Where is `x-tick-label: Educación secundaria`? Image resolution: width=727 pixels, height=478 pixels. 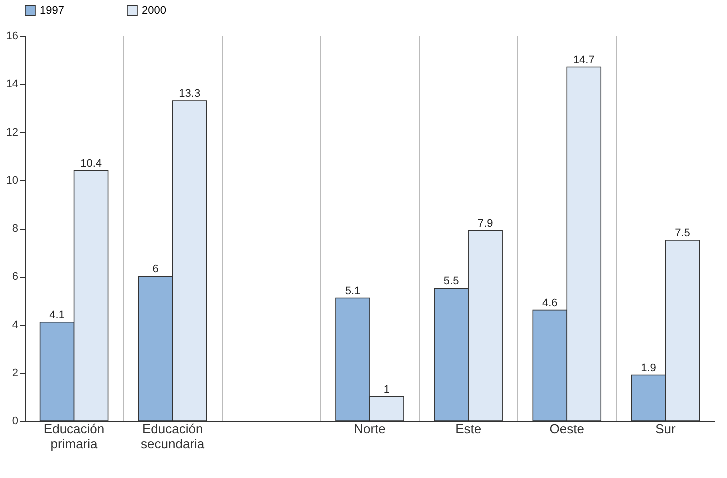 x-tick-label: Educación secundaria is located at coordinates (173, 437).